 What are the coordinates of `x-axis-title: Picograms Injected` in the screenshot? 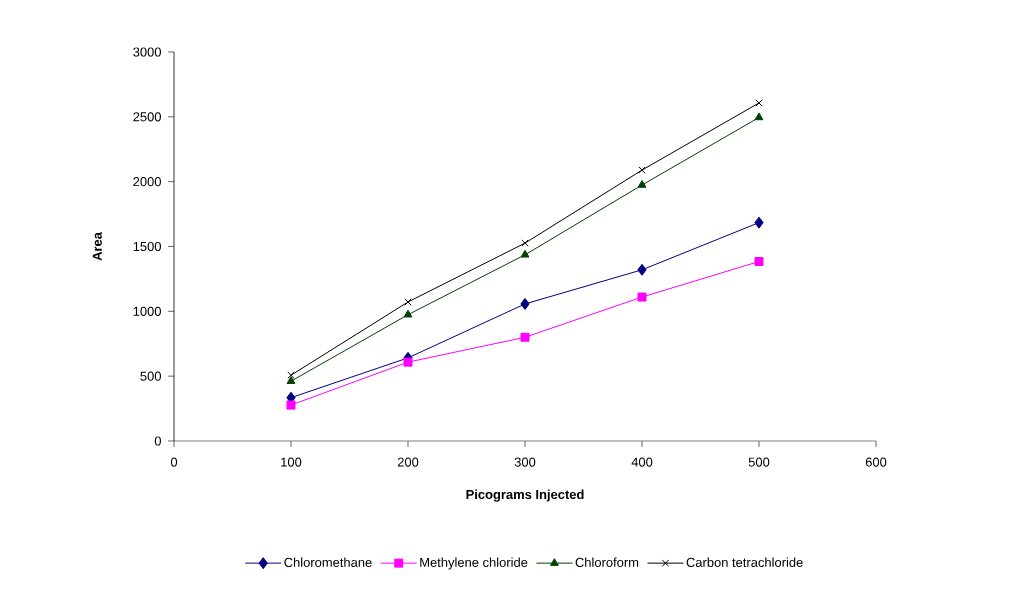 It's located at (525, 495).